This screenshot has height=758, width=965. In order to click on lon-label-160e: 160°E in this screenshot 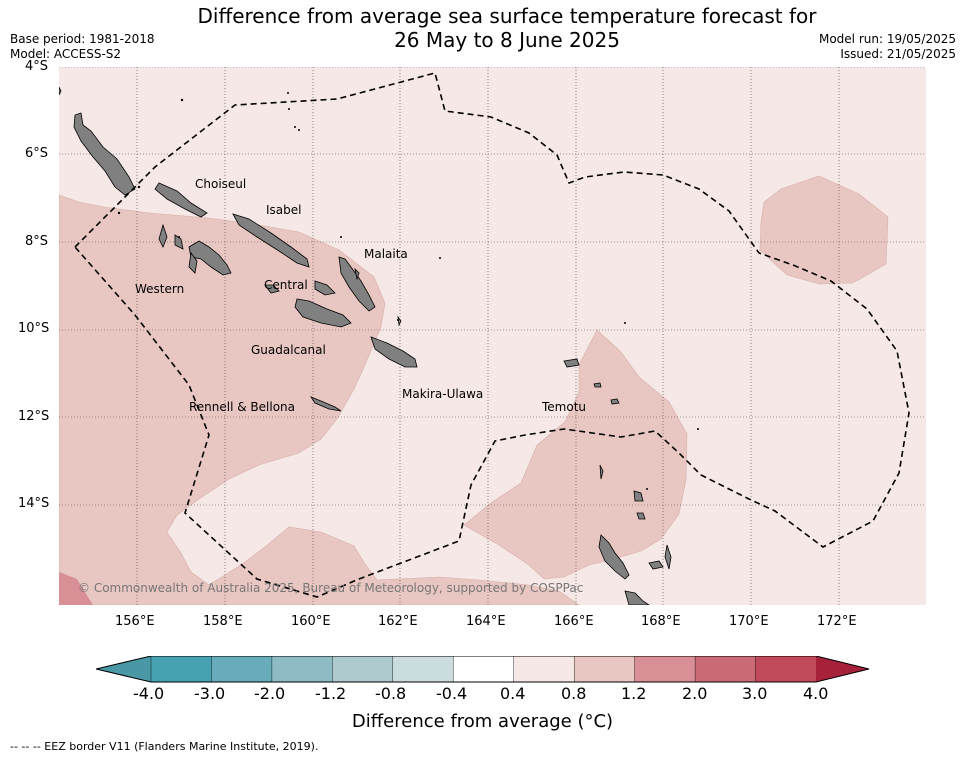, I will do `click(311, 621)`.